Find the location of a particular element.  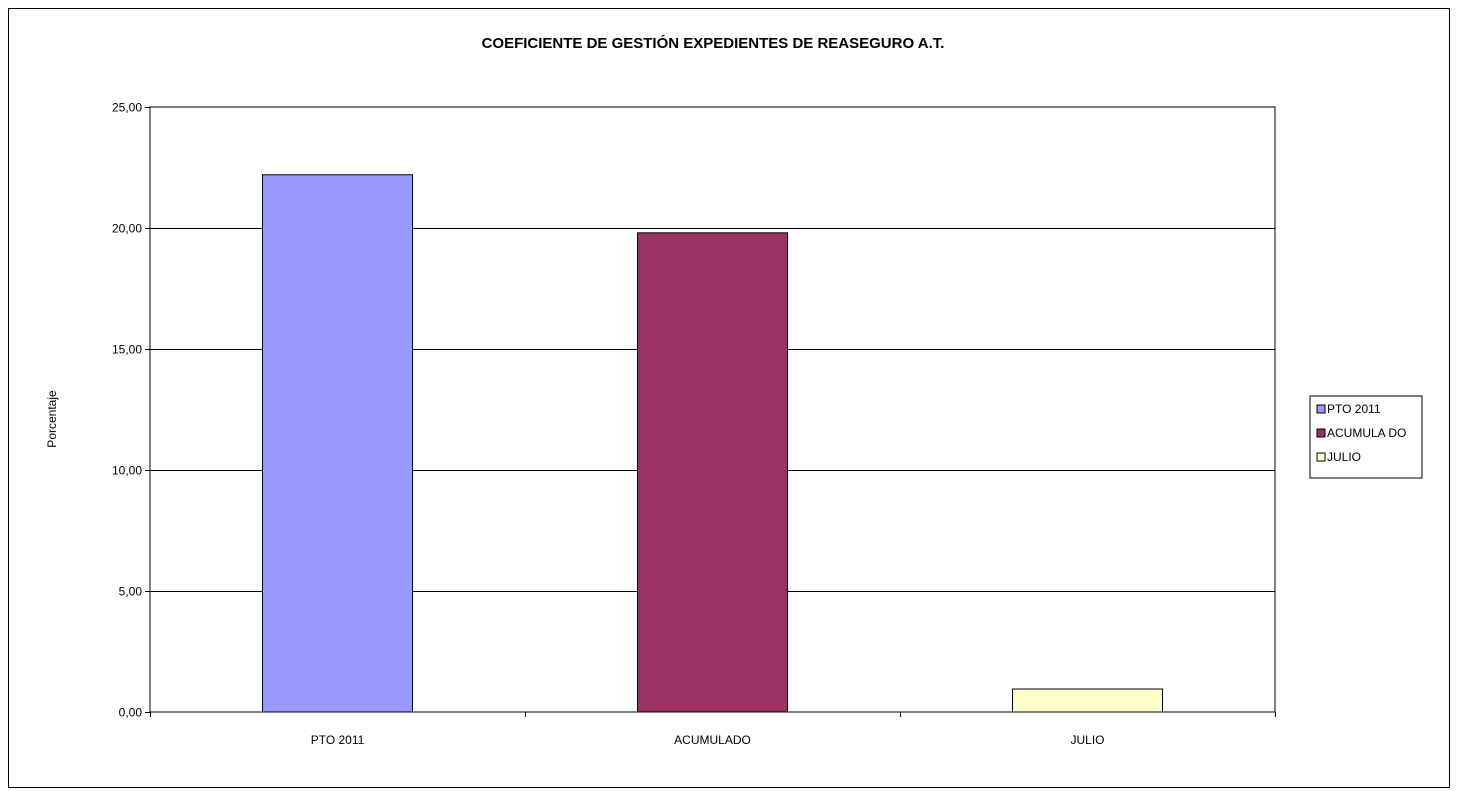

y-tick-label: 10,00 is located at coordinates (127, 471).